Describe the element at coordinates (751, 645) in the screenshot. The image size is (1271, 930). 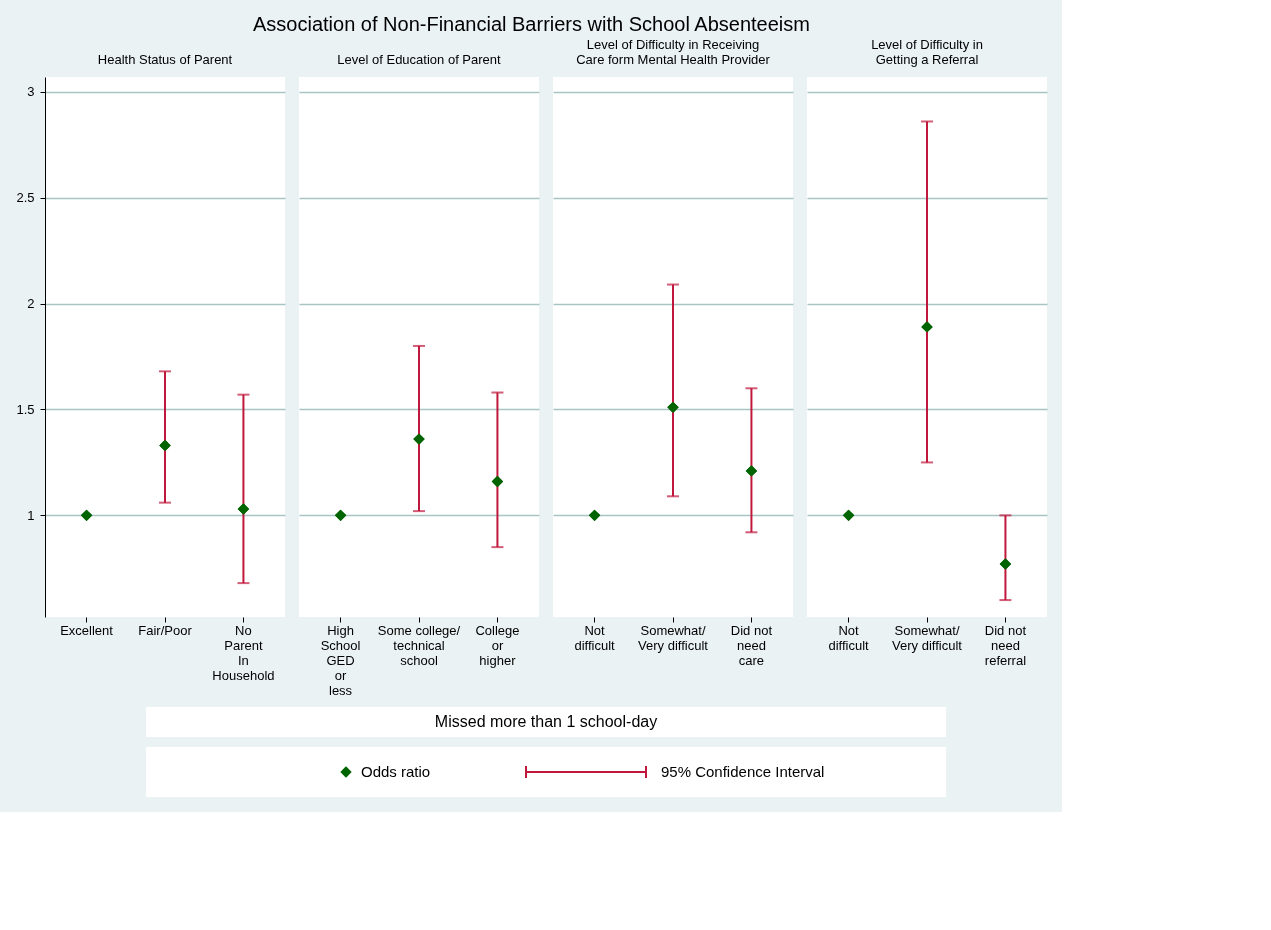
I see `x-tick-label: Did not need care` at that location.